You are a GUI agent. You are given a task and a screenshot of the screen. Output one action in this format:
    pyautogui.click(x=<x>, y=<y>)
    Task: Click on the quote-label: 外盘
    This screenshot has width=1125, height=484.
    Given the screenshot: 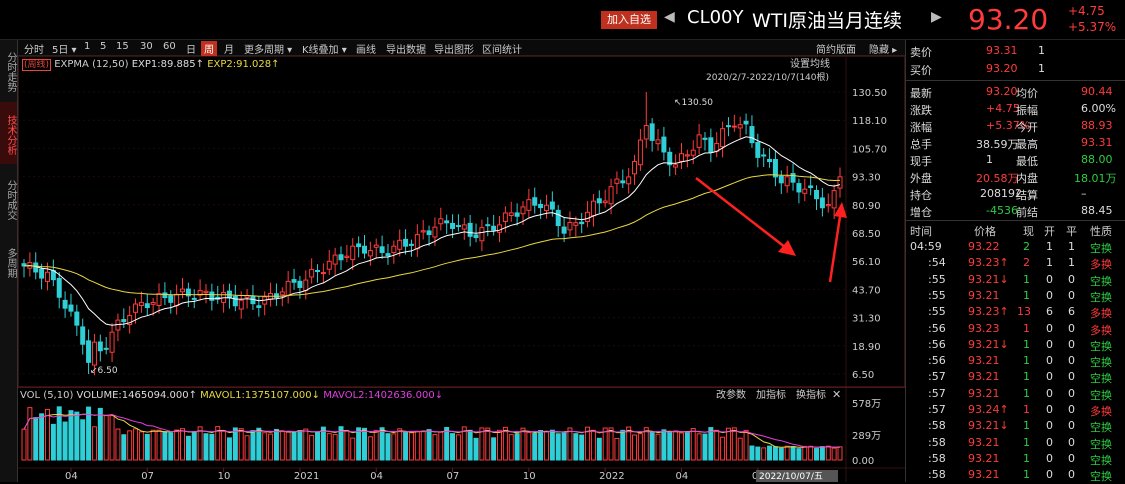 What is the action you would take?
    pyautogui.click(x=921, y=178)
    